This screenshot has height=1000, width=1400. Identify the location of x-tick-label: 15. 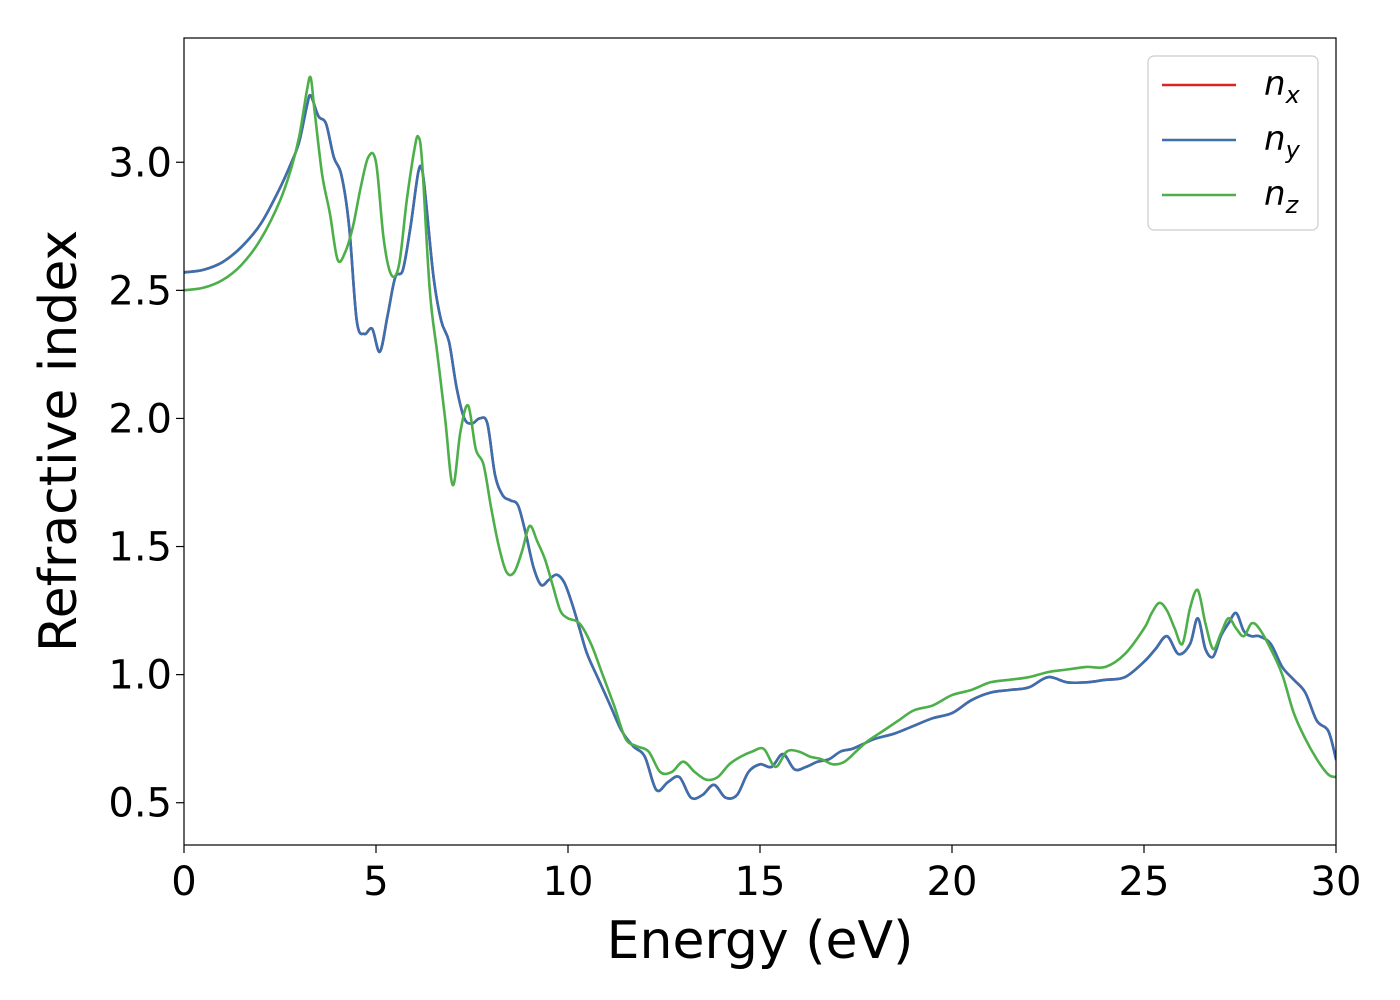
(760, 882).